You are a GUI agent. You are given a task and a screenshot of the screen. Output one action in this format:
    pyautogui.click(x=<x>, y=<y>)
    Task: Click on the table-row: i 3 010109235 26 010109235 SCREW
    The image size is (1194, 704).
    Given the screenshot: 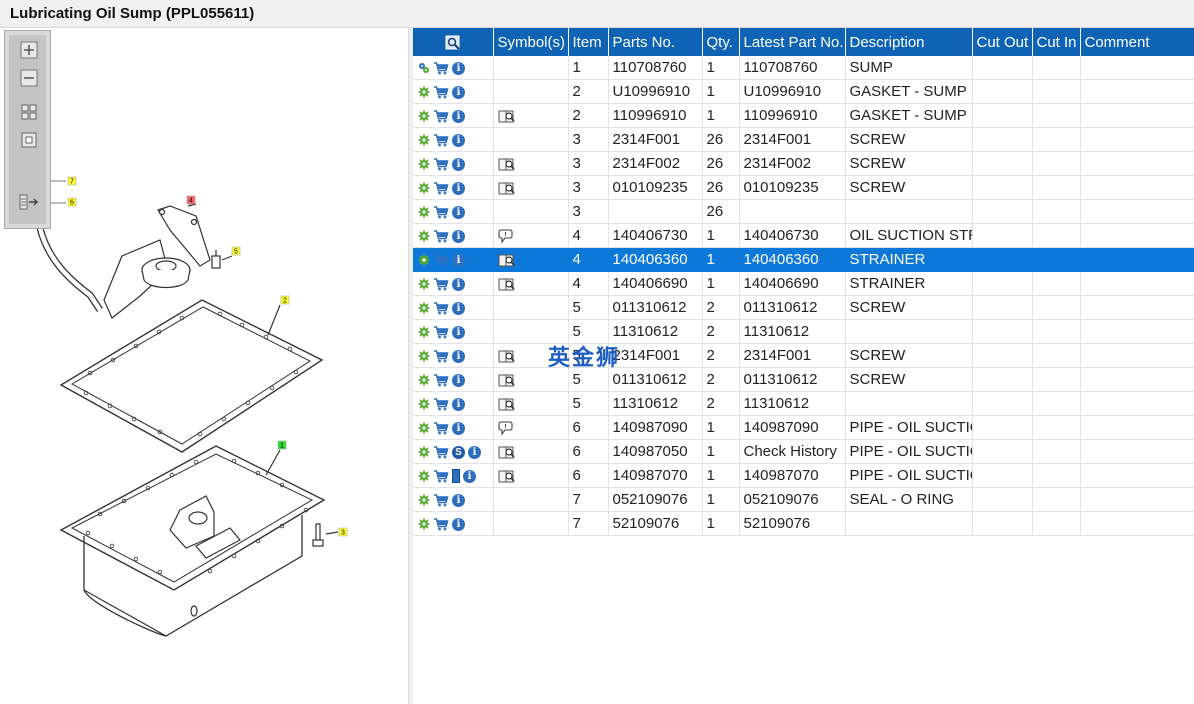 What is the action you would take?
    pyautogui.click(x=803, y=187)
    